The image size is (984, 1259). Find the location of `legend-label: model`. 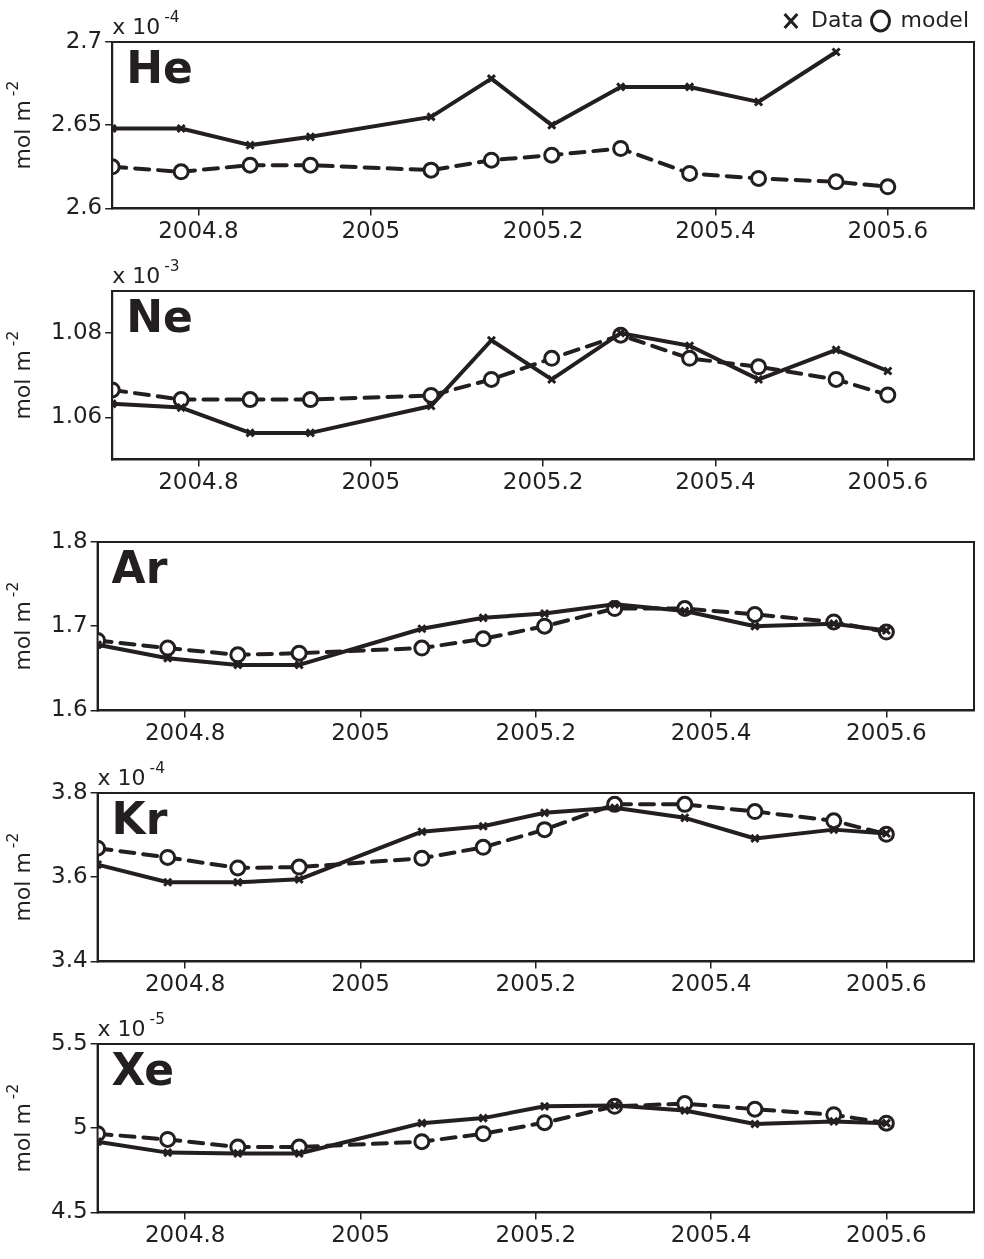

legend-label: model is located at coordinates (935, 19).